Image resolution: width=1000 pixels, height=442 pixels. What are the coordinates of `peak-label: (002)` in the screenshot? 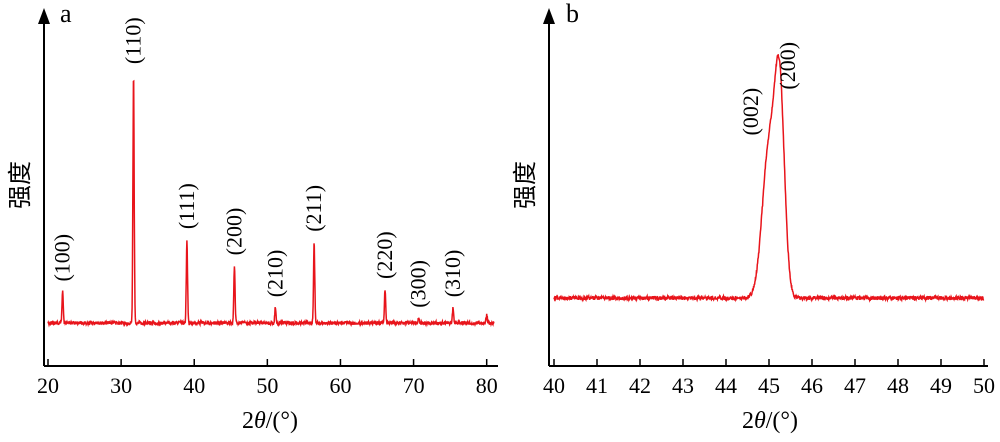 It's located at (750, 112).